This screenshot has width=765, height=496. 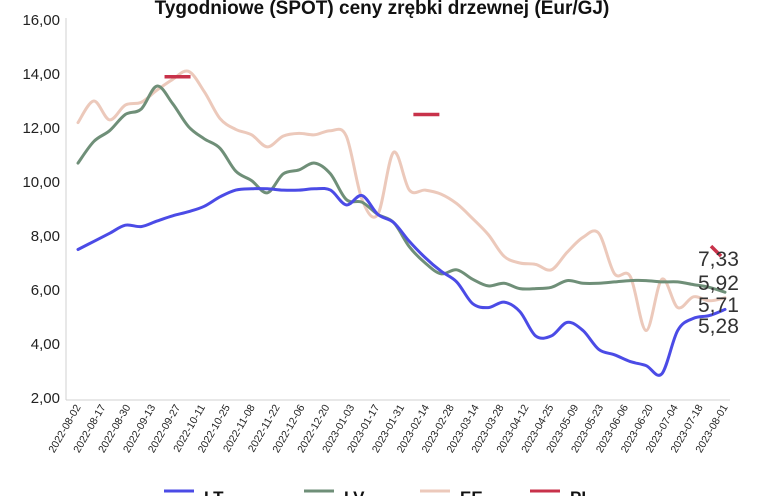 What do you see at coordinates (45, 290) in the screenshot?
I see `y-tick-label: 6,00` at bounding box center [45, 290].